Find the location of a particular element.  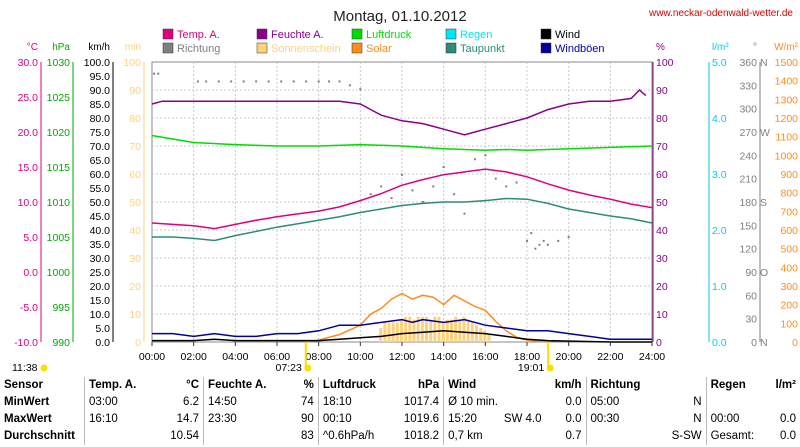

axis-tick-label: 90 is located at coordinates (135, 91).